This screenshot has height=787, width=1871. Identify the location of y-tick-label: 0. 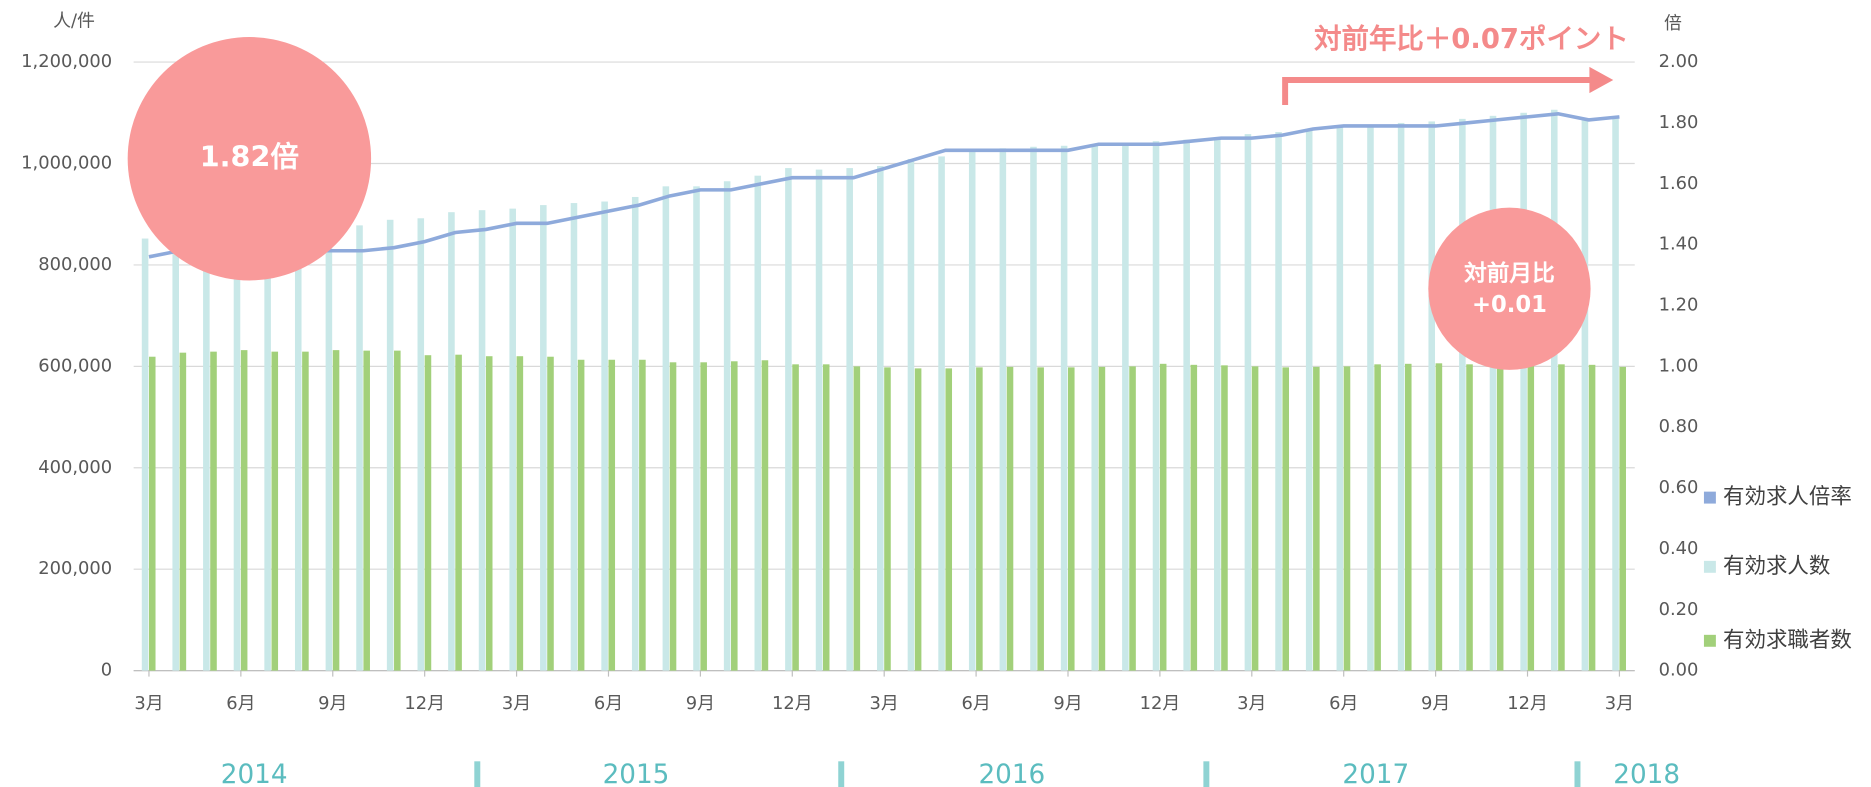
(106, 670).